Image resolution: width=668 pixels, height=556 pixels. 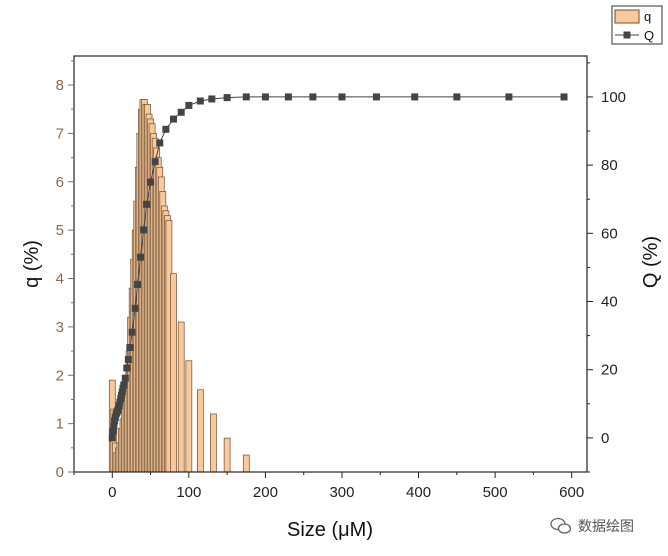 I want to click on y-left-tick-label: 0, so click(x=60, y=472).